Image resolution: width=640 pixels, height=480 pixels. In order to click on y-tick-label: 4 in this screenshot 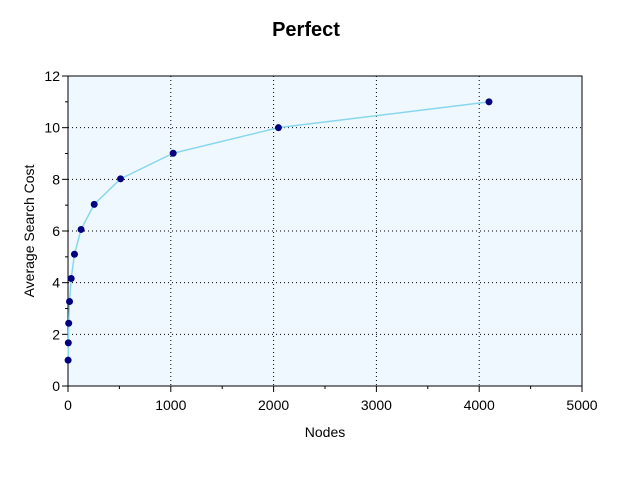, I will do `click(56, 283)`.